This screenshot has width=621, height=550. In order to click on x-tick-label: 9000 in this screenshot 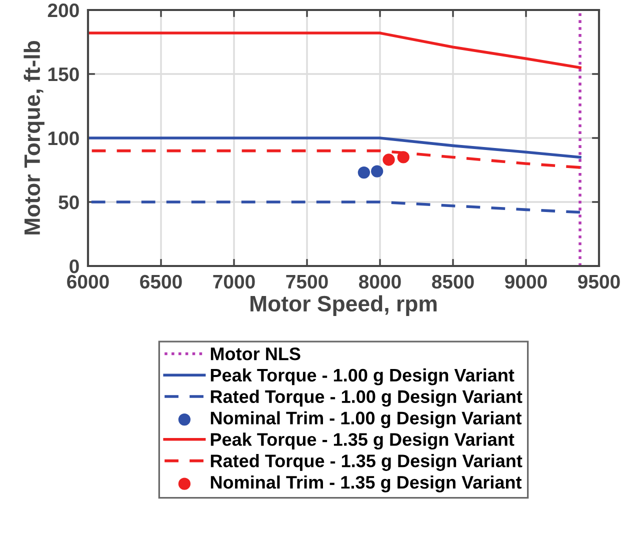, I will do `click(526, 281)`.